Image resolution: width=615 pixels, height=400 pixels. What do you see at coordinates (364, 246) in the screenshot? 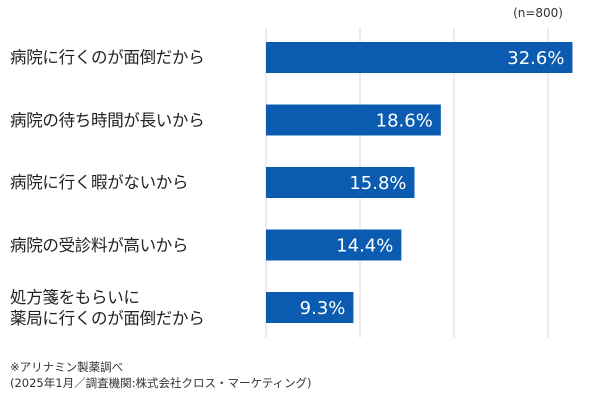
I see `data-label: 14.4%` at bounding box center [364, 246].